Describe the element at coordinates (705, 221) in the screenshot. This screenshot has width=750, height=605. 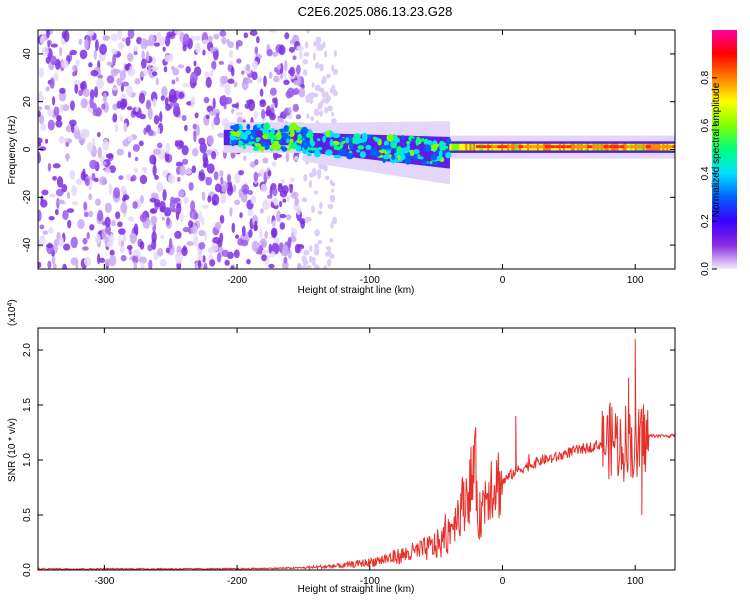
I see `colorbar-tick-label: 0.2` at that location.